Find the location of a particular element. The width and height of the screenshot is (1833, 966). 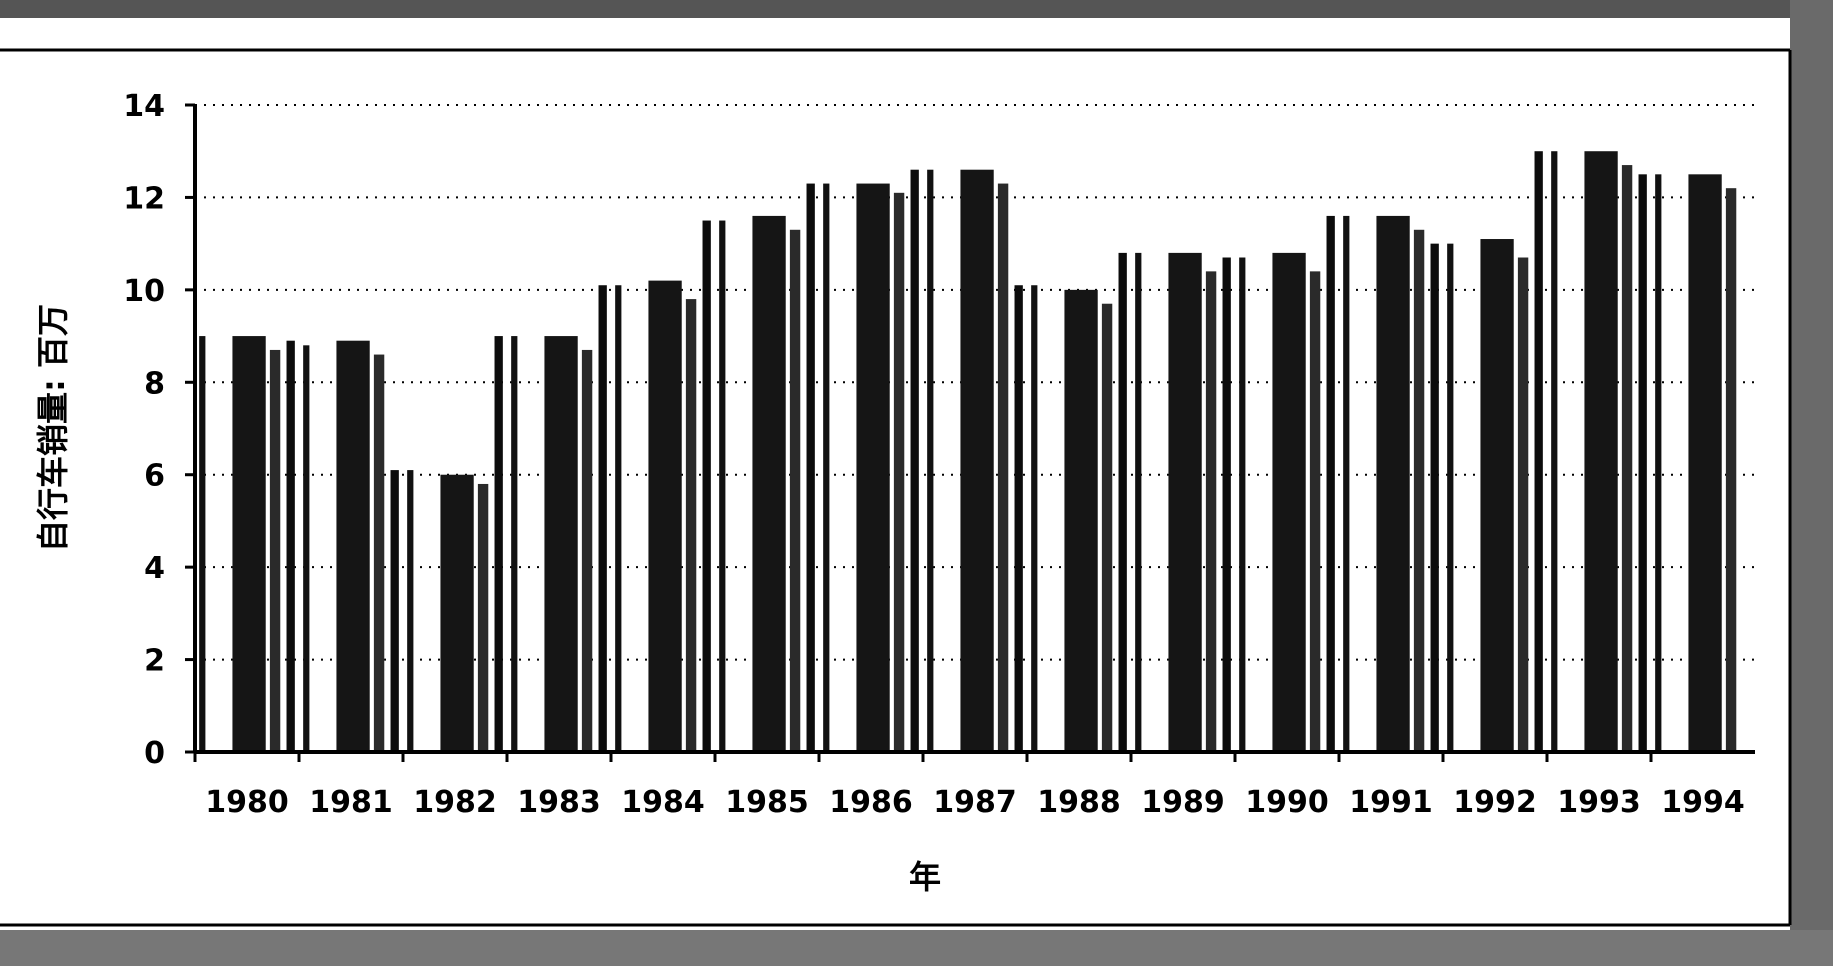

y-tick-label: 4 is located at coordinates (154, 568).